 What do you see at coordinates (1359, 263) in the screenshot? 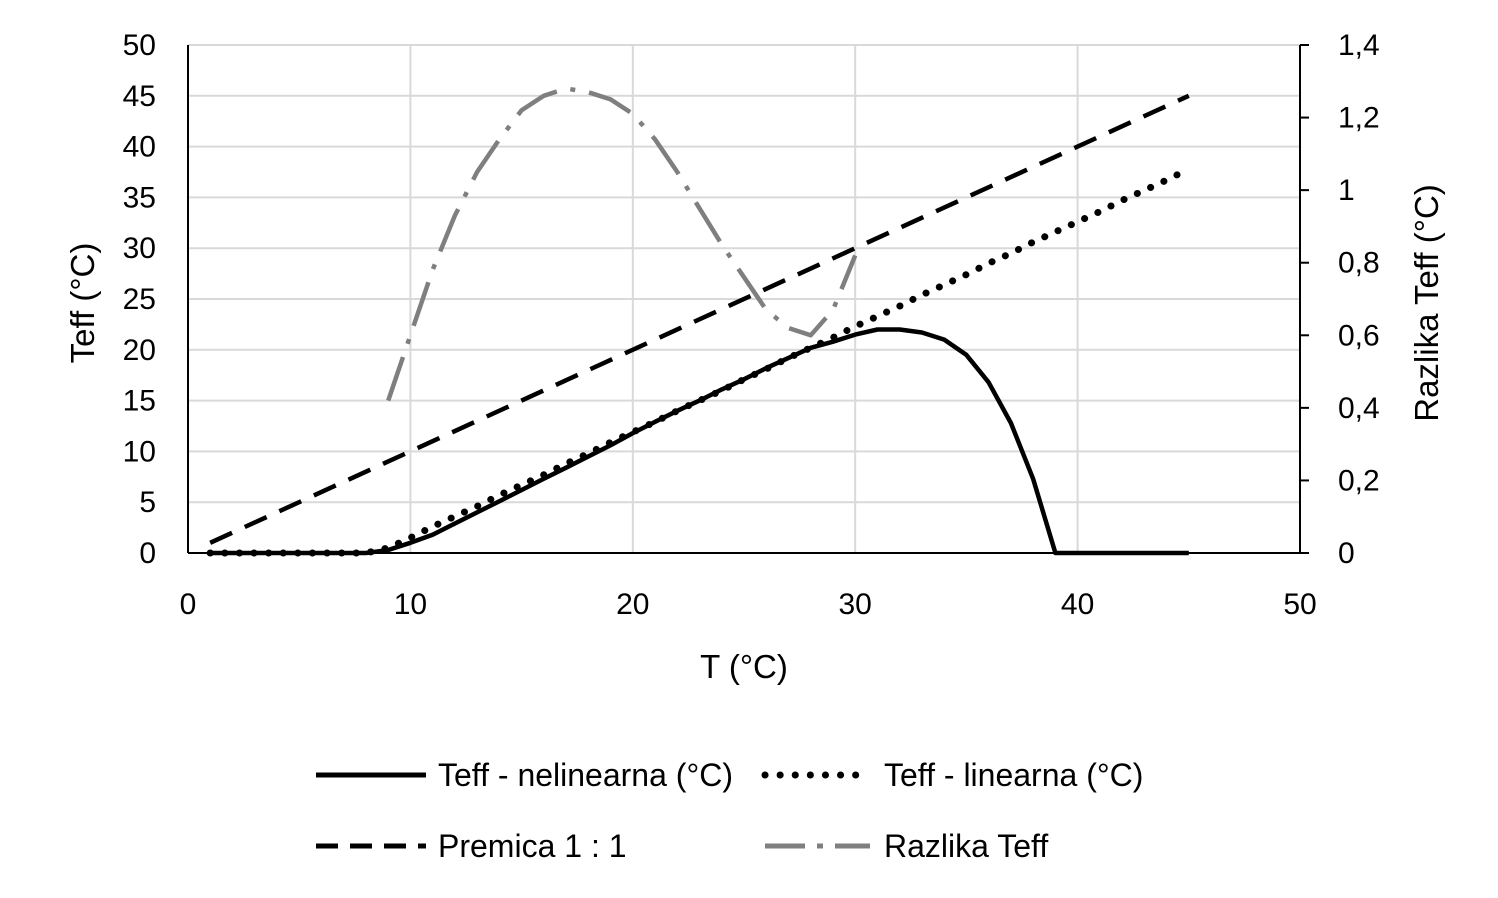
I see `y2-tick-label: 0,8` at bounding box center [1359, 263].